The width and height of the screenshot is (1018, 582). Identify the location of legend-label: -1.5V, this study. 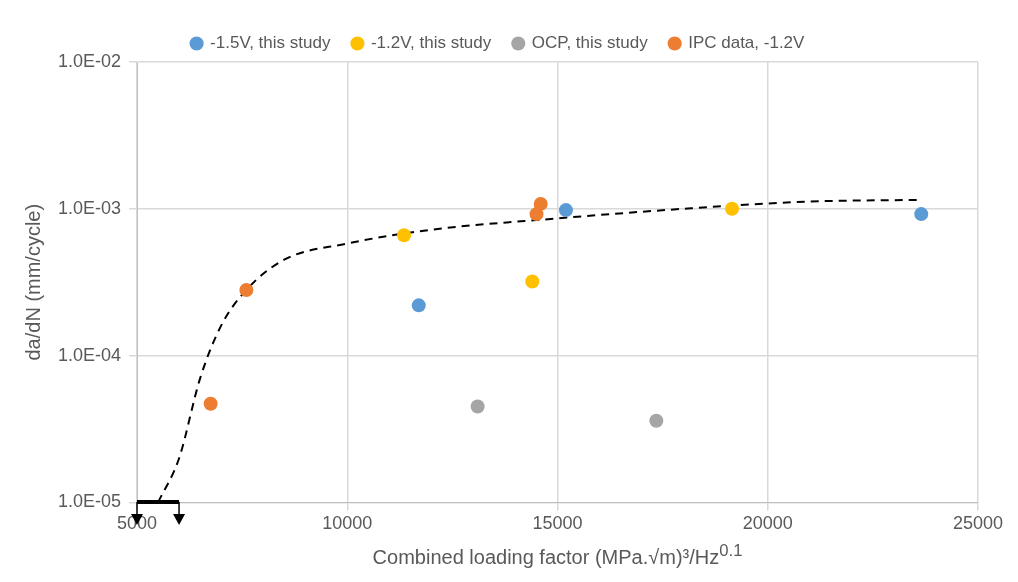
(270, 43).